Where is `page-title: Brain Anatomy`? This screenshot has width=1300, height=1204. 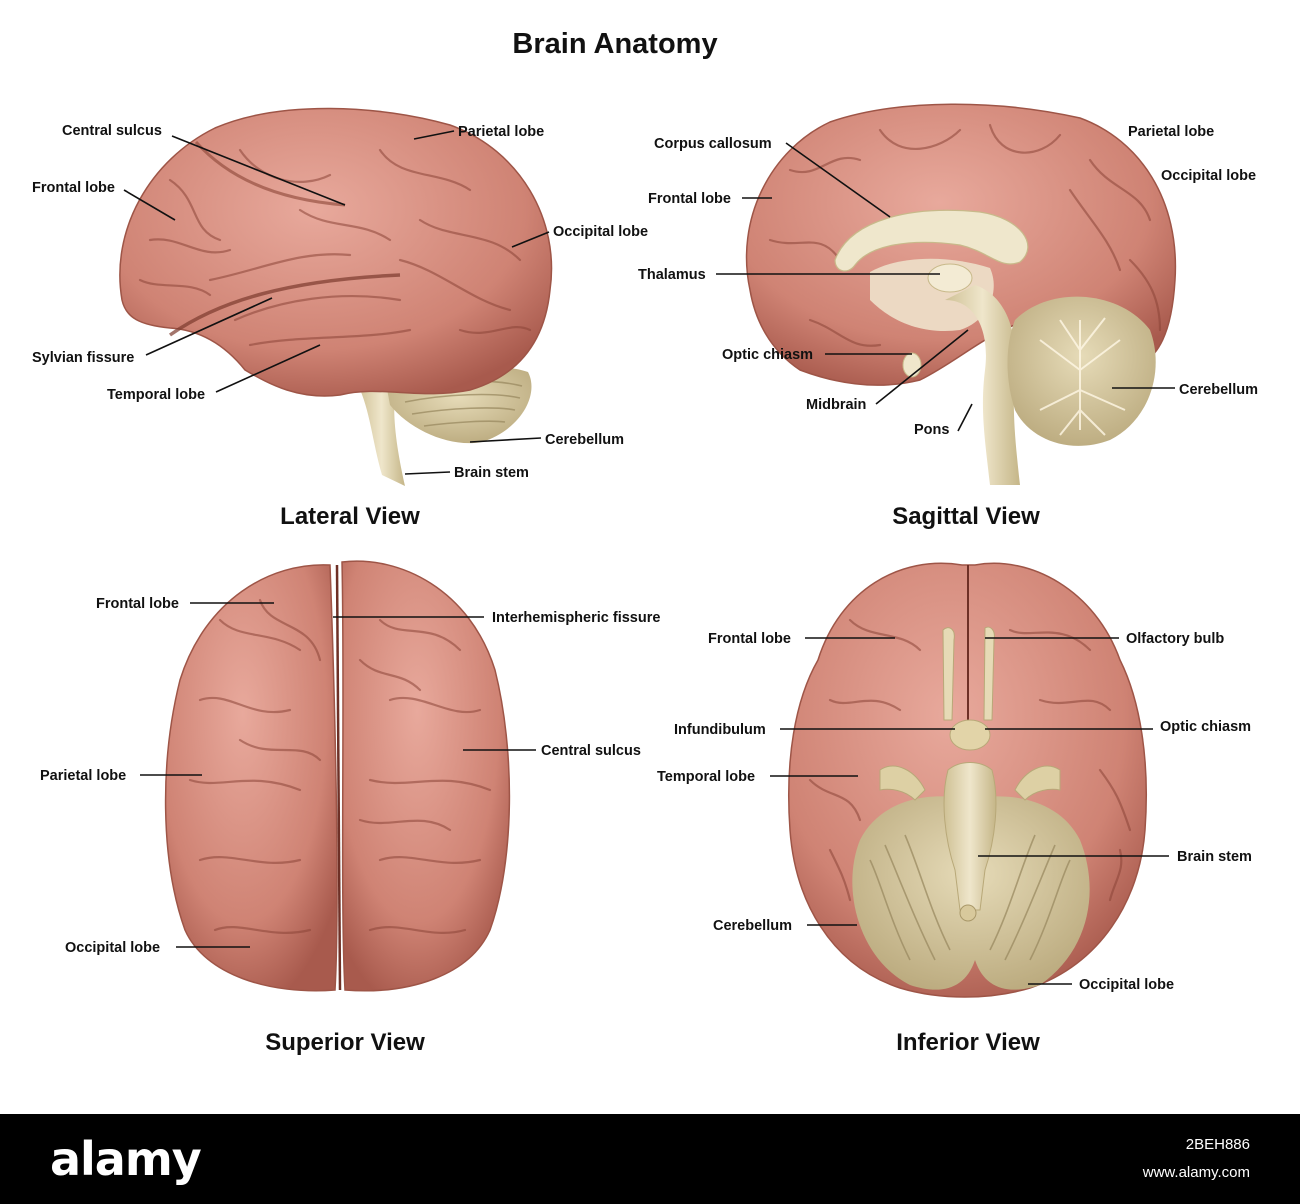 page-title: Brain Anatomy is located at coordinates (615, 44).